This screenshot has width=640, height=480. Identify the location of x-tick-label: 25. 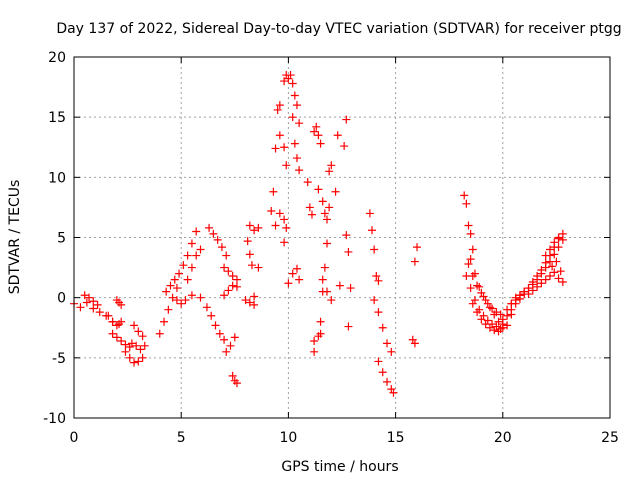
(610, 438).